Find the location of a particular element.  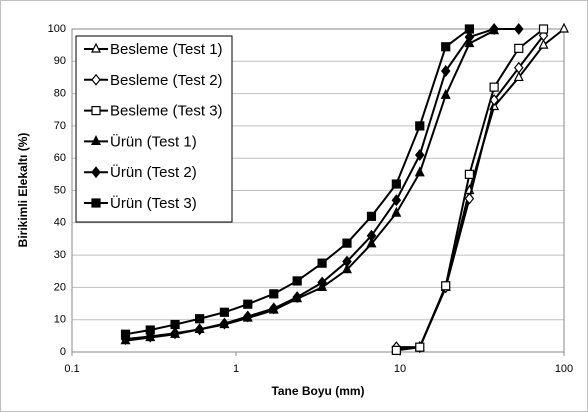

y-tick-label: 0 is located at coordinates (63, 352).